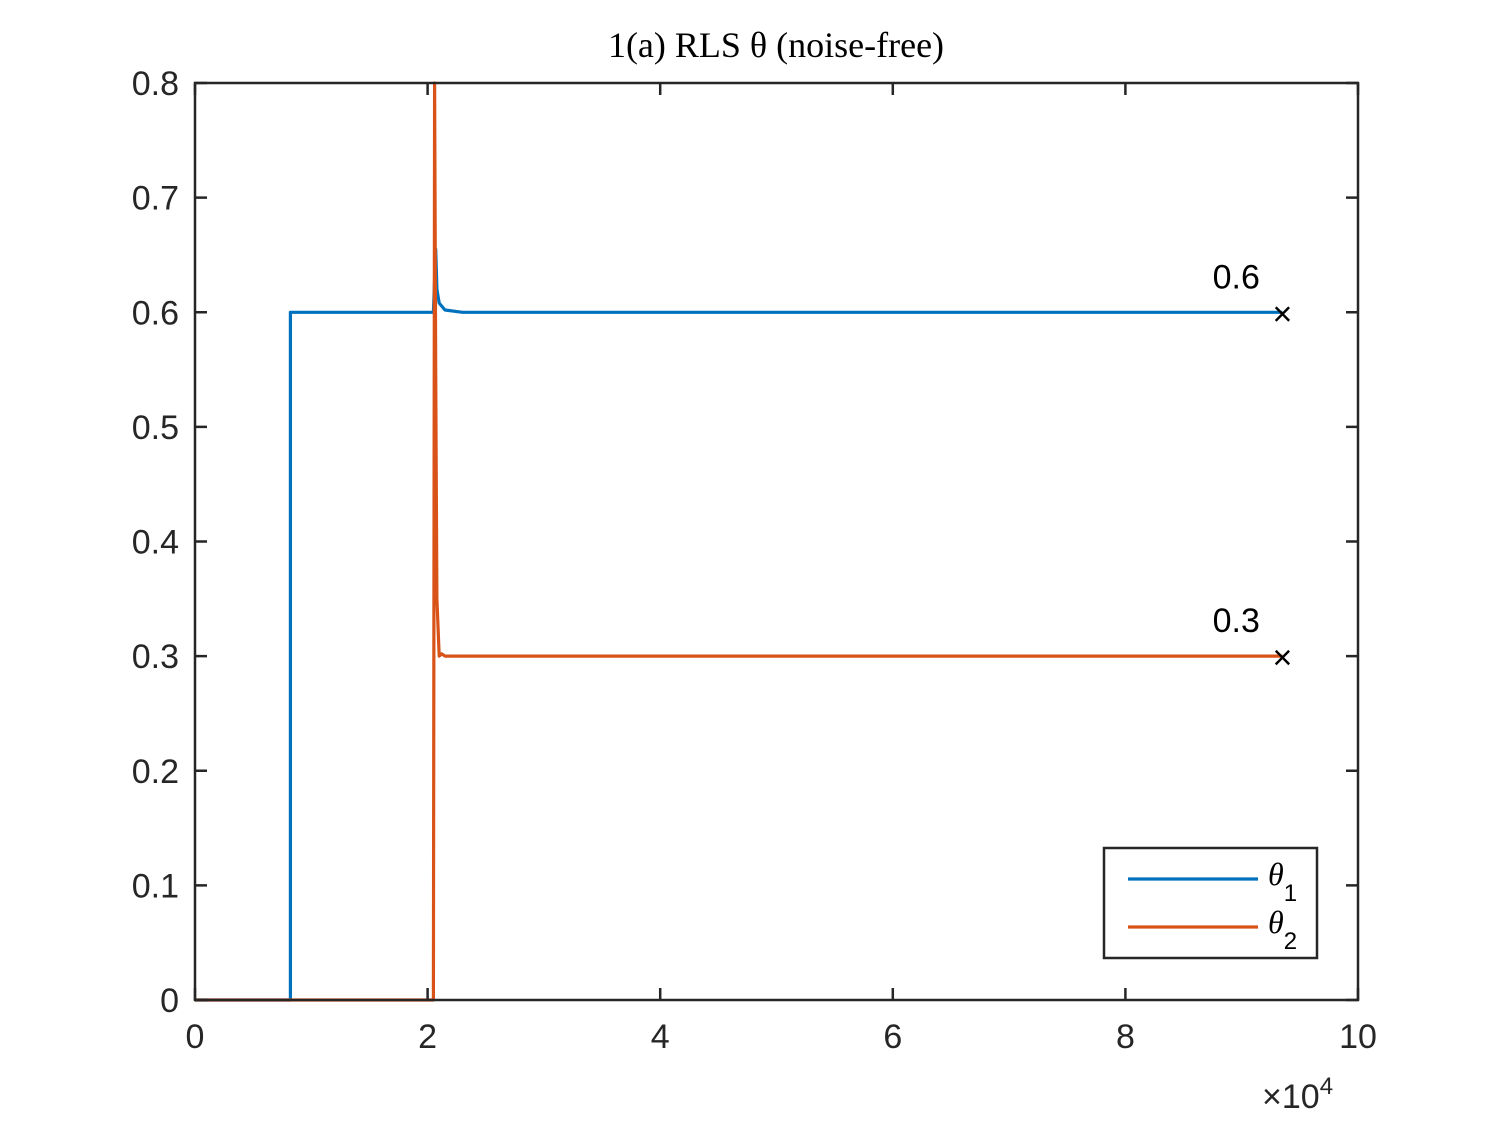 This screenshot has width=1500, height=1125. What do you see at coordinates (892, 1037) in the screenshot?
I see `x-tick-label: 6` at bounding box center [892, 1037].